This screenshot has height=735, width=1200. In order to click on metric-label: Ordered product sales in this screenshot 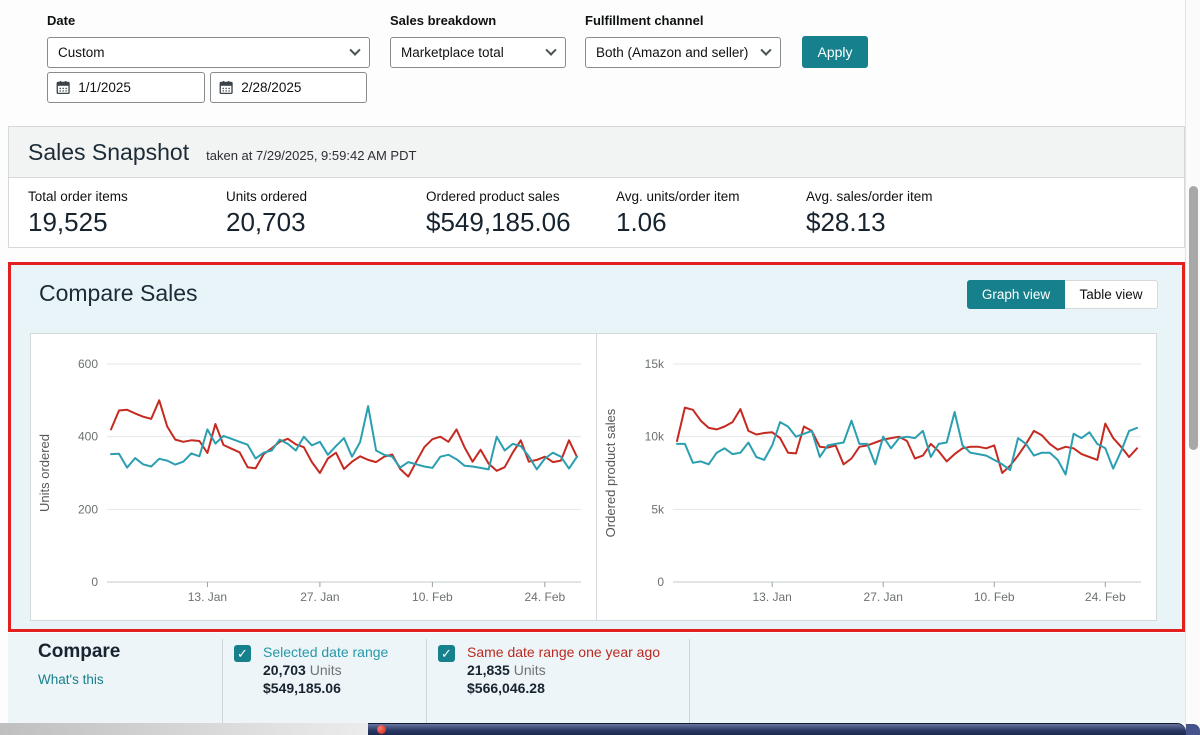, I will do `click(493, 196)`.